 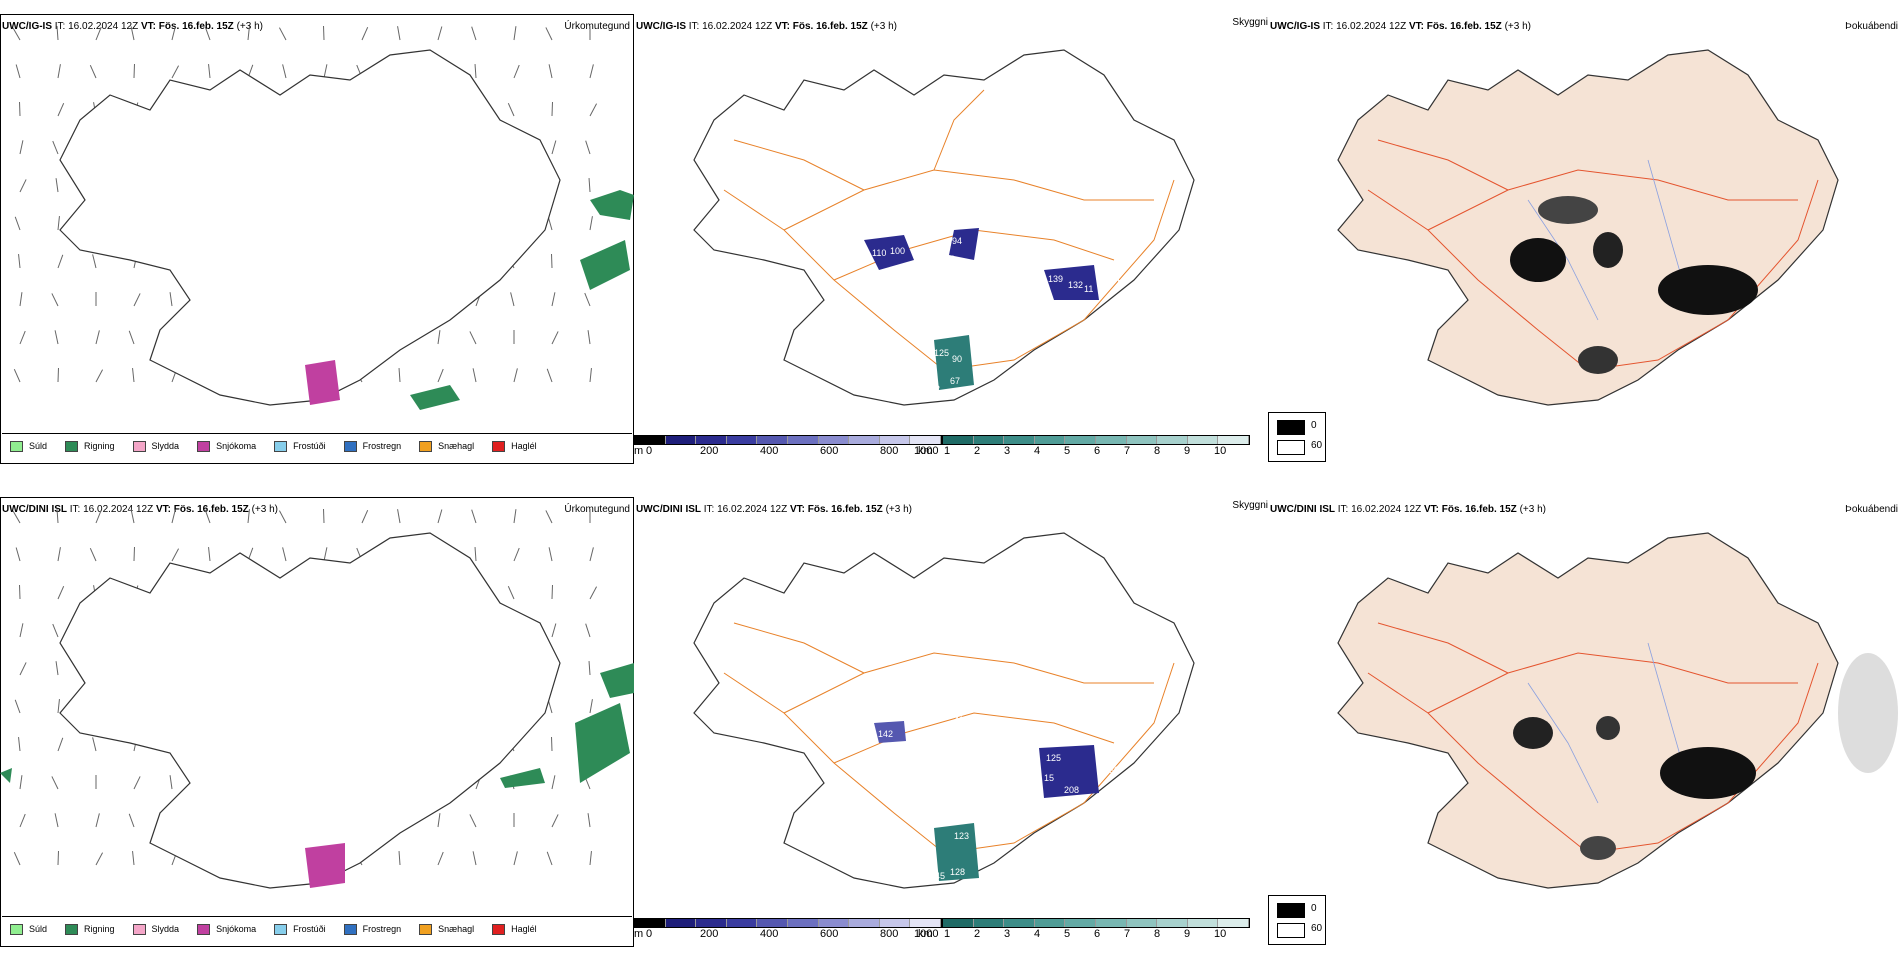 What do you see at coordinates (456, 929) in the screenshot?
I see `legend-label: Snæhagl` at bounding box center [456, 929].